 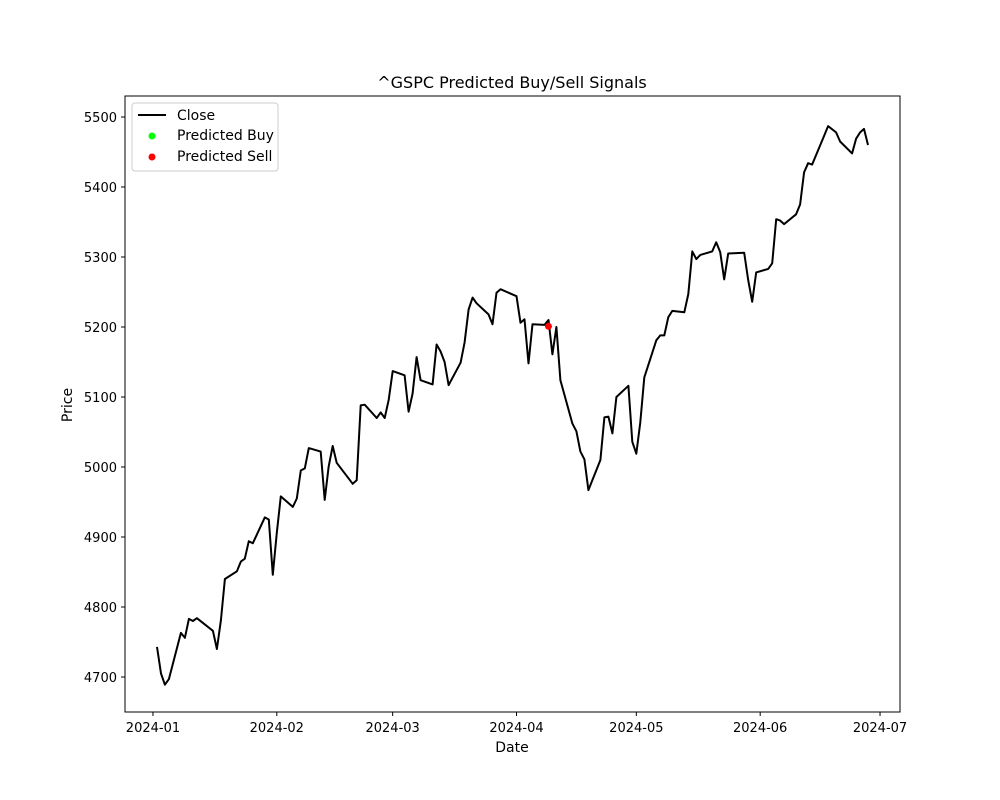 What do you see at coordinates (152, 136) in the screenshot?
I see `legend-buy-swatch` at bounding box center [152, 136].